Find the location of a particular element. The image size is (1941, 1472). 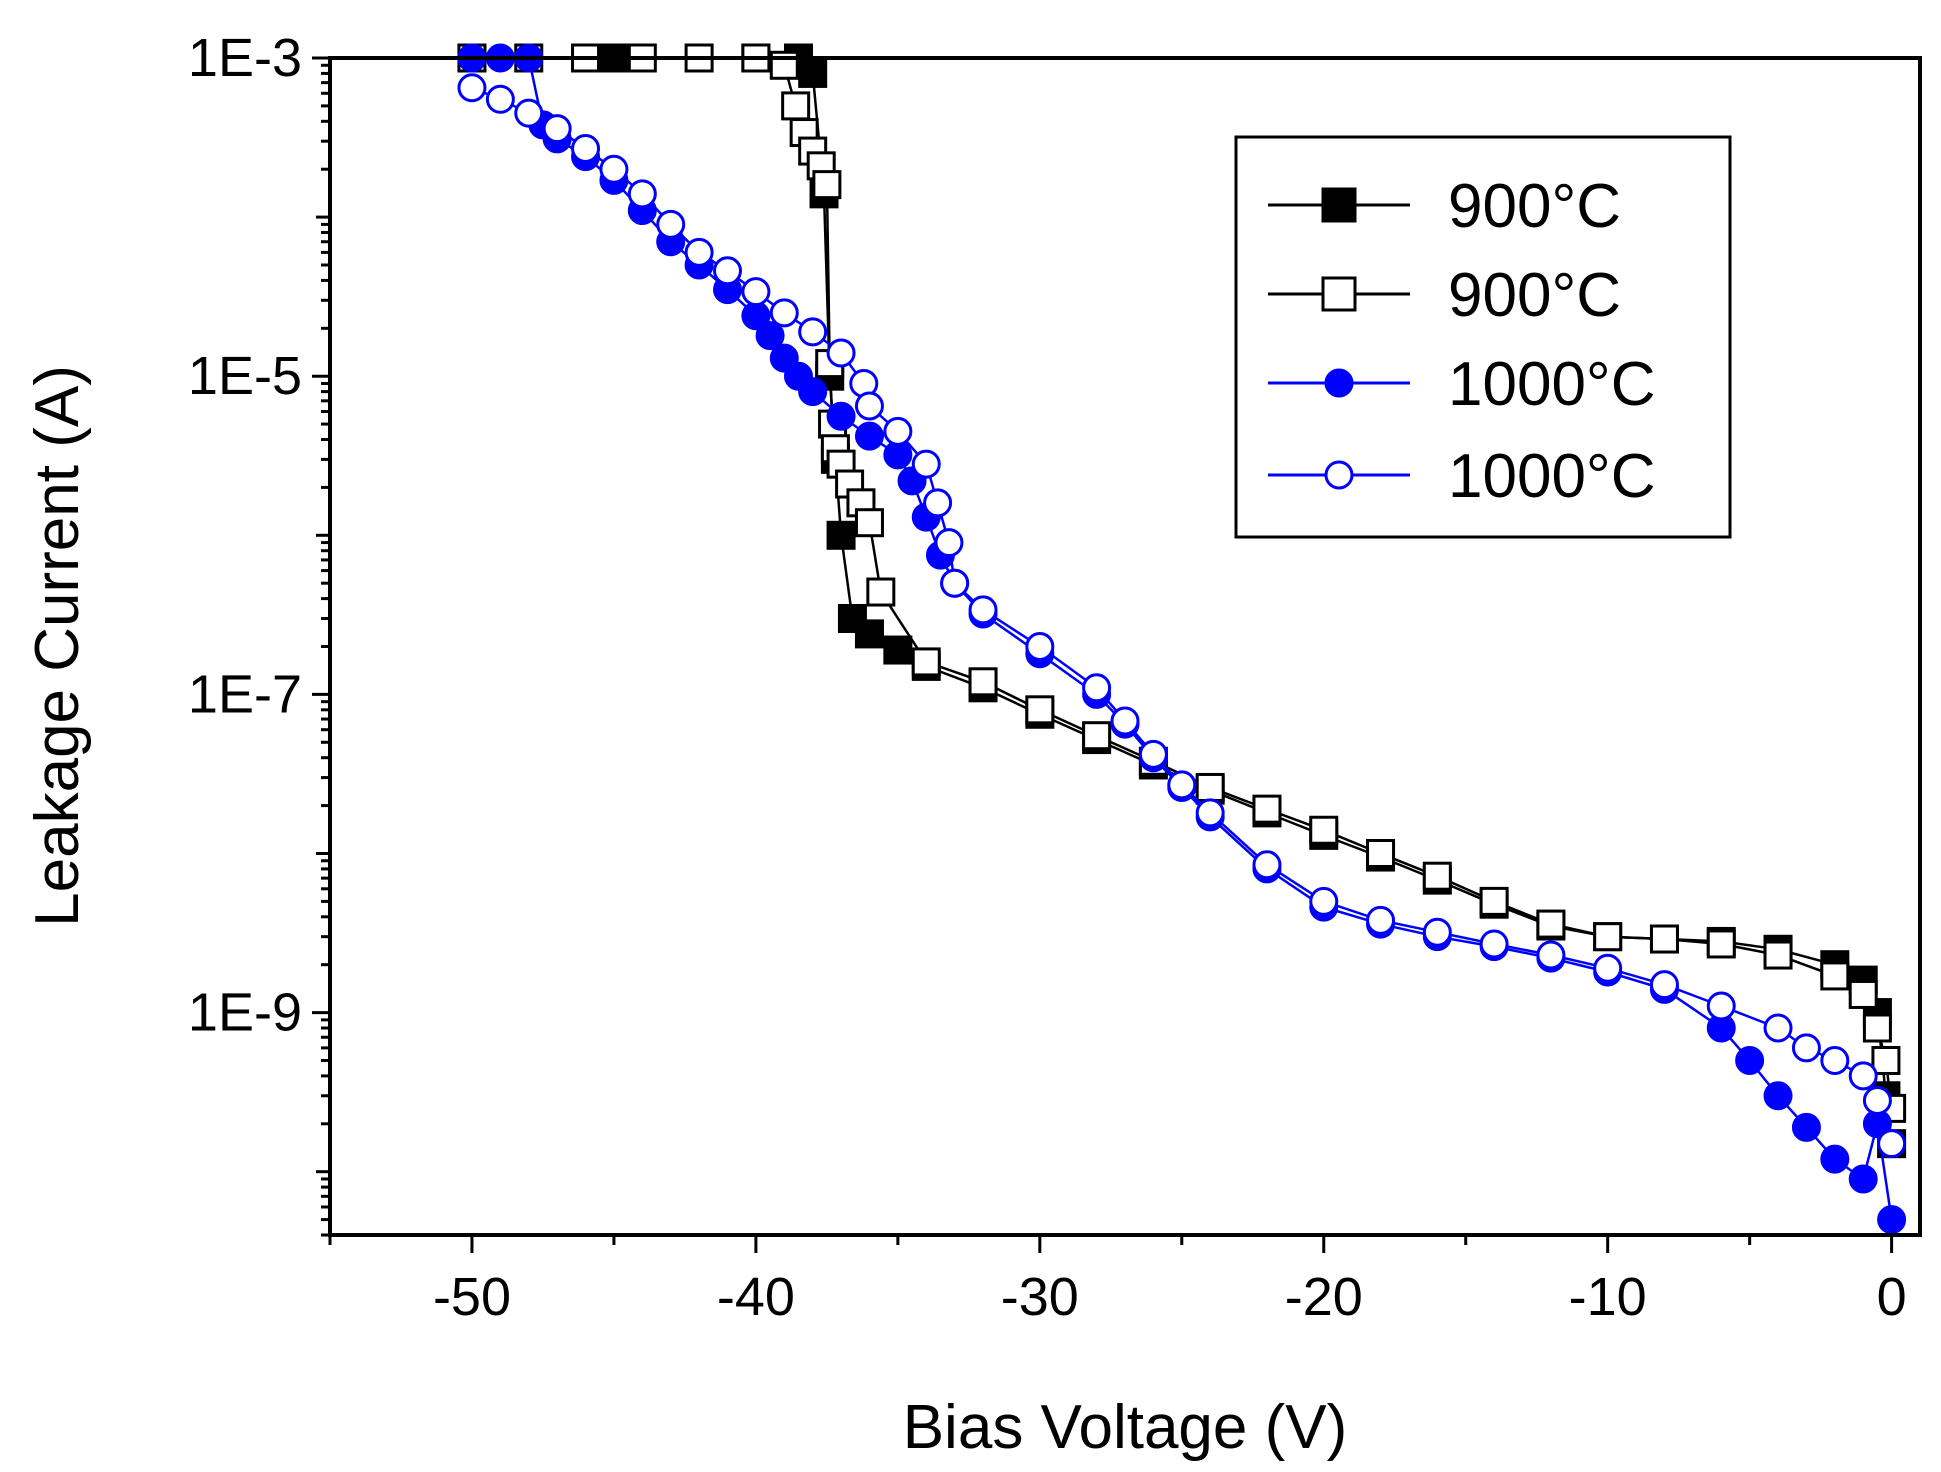

x-tick-label: 0 is located at coordinates (1892, 1297).